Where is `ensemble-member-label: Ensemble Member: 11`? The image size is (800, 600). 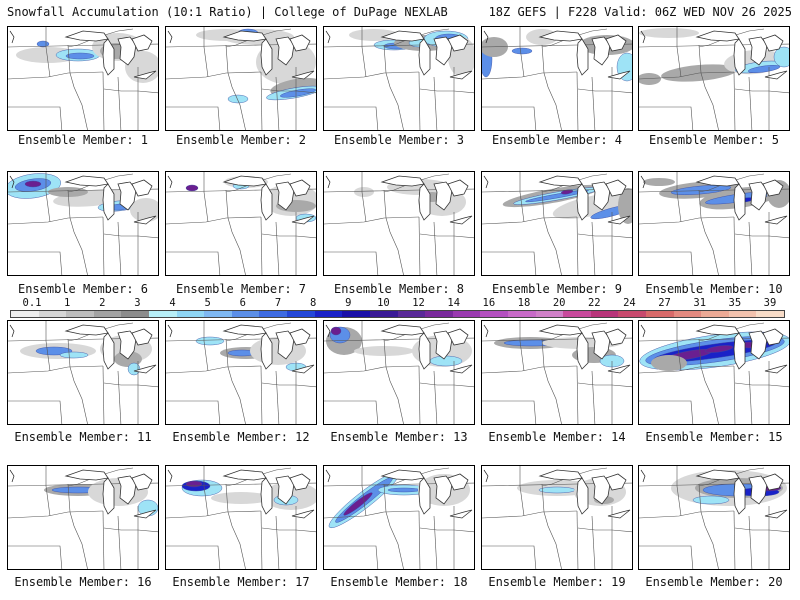 ensemble-member-label: Ensemble Member: 11 is located at coordinates (83, 437).